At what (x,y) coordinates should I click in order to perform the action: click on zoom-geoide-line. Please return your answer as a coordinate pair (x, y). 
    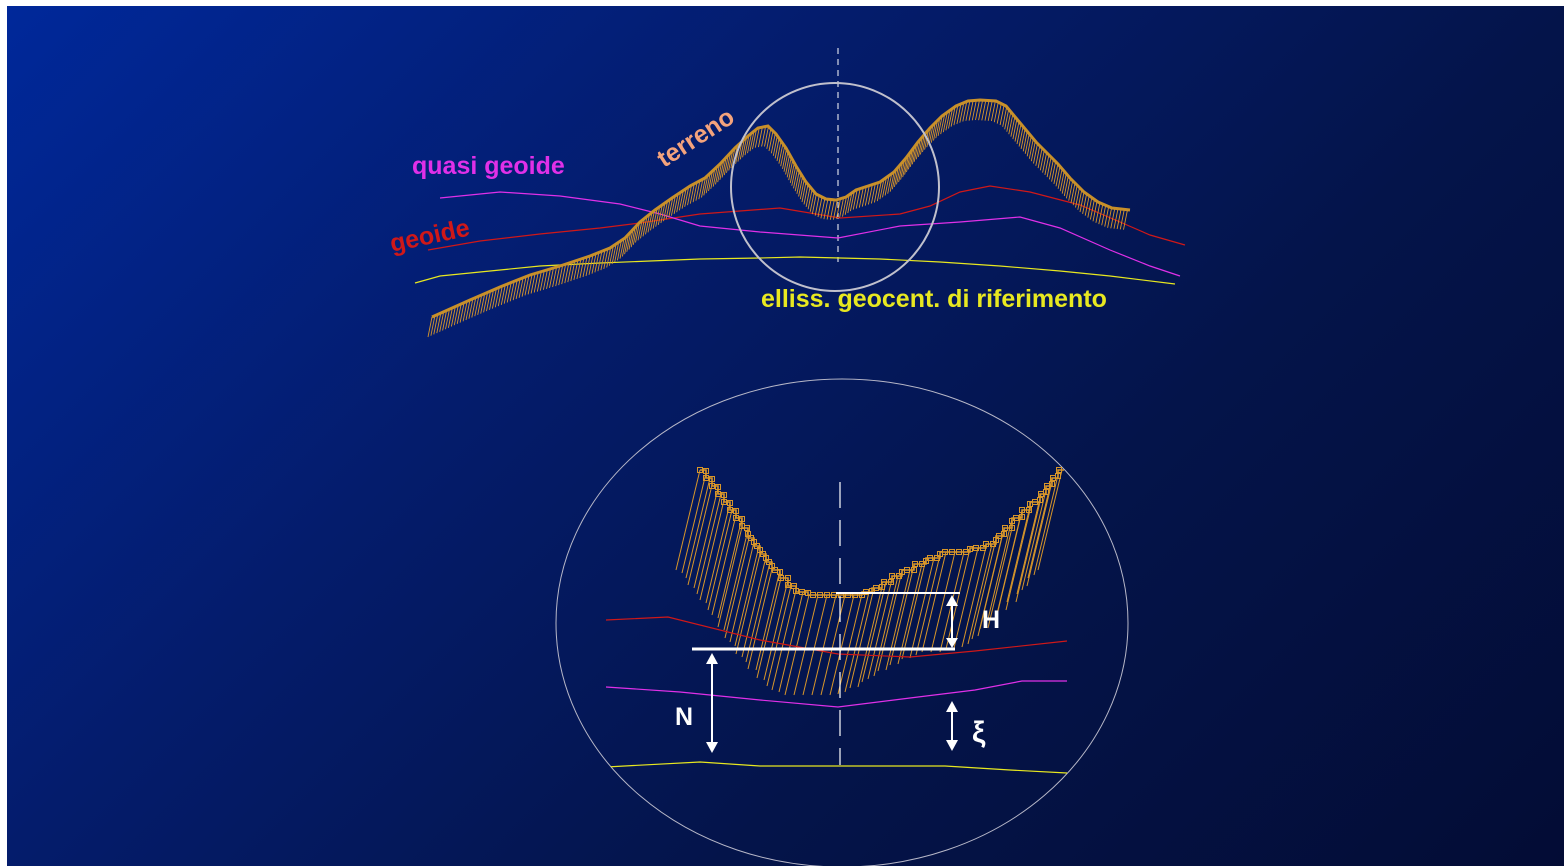
    Looking at the image, I should click on (836, 637).